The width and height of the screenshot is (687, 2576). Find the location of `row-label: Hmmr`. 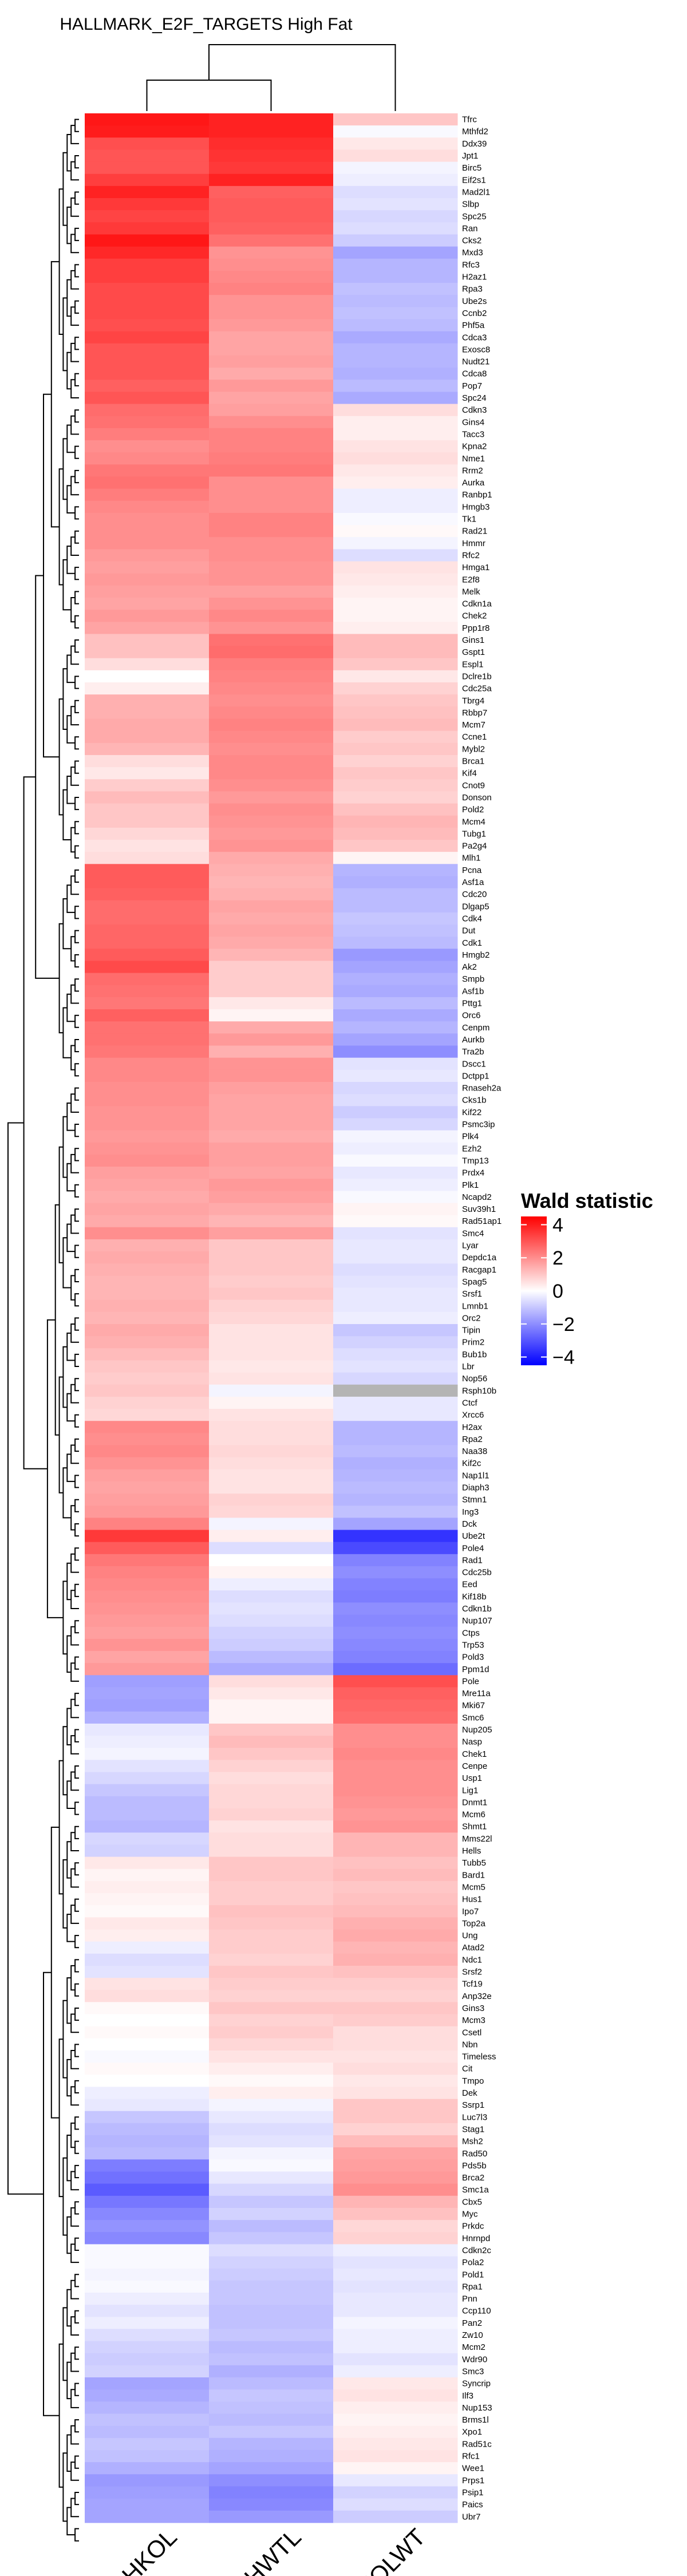

row-label: Hmmr is located at coordinates (474, 543).